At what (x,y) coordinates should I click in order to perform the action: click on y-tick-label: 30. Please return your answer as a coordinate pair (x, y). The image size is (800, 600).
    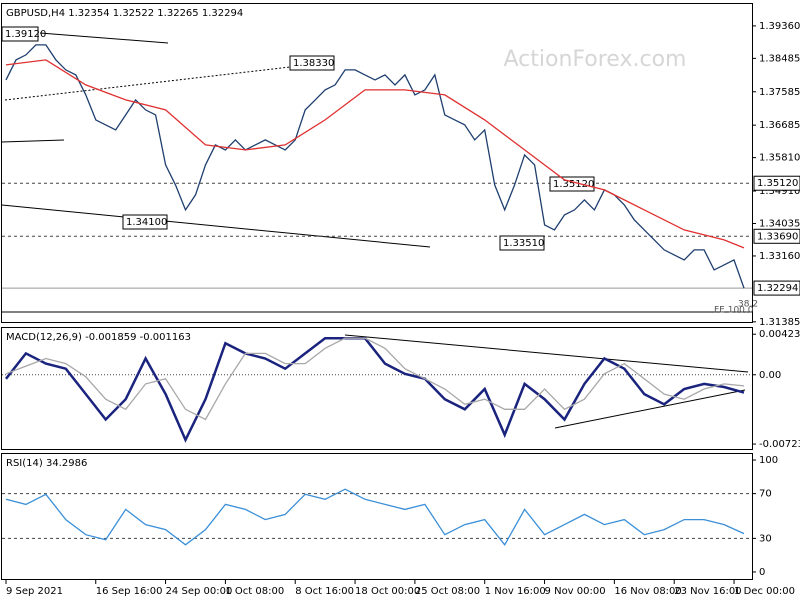
    Looking at the image, I should click on (765, 538).